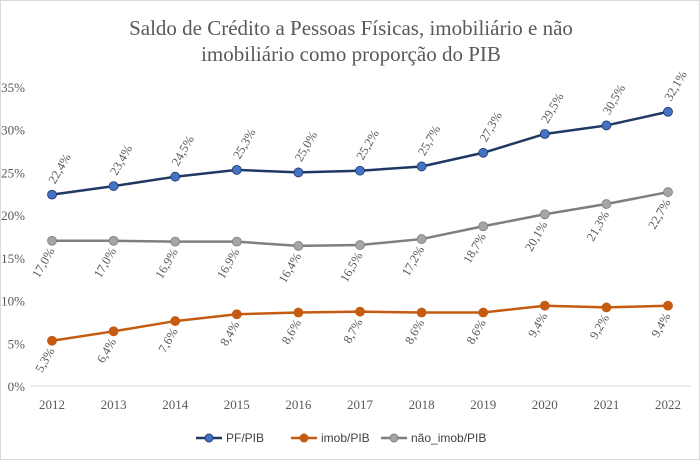  I want to click on data-label: 25,2%, so click(367, 144).